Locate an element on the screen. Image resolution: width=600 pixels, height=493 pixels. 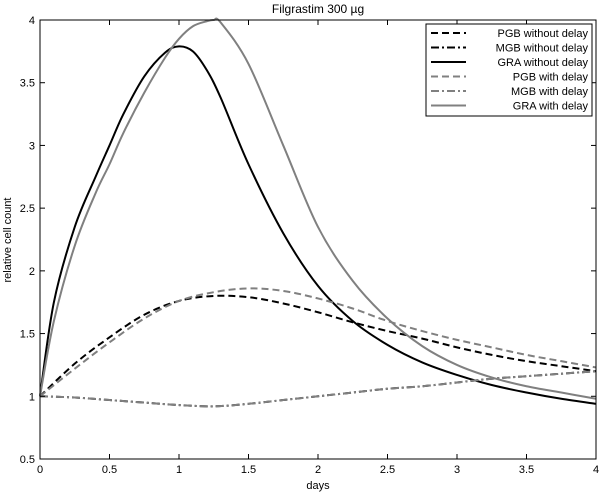
y-tick-label: 0.5 is located at coordinates (27, 460).